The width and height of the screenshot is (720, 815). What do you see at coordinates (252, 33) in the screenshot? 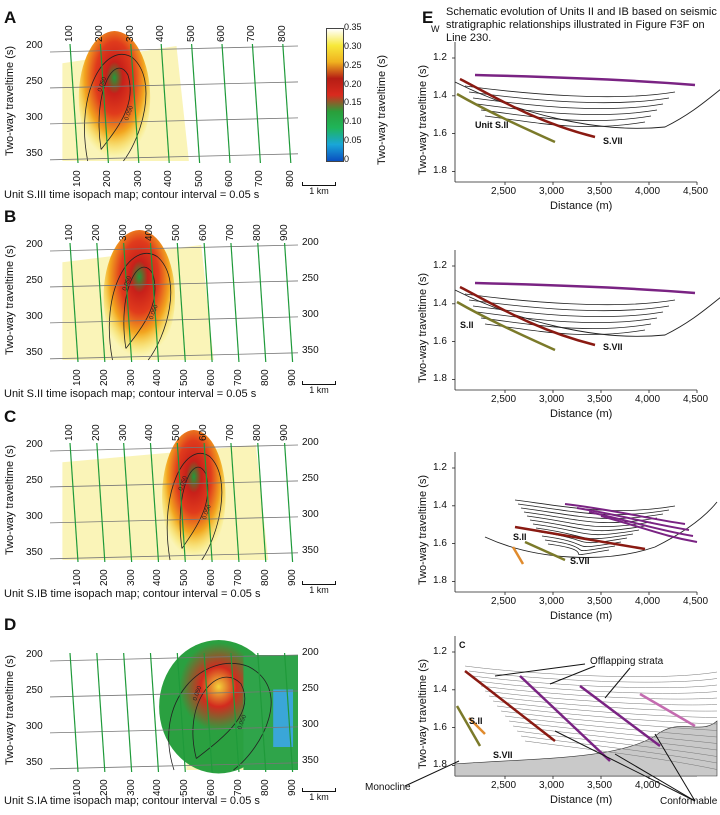
I see `map-xtick-top: 700` at bounding box center [252, 33].